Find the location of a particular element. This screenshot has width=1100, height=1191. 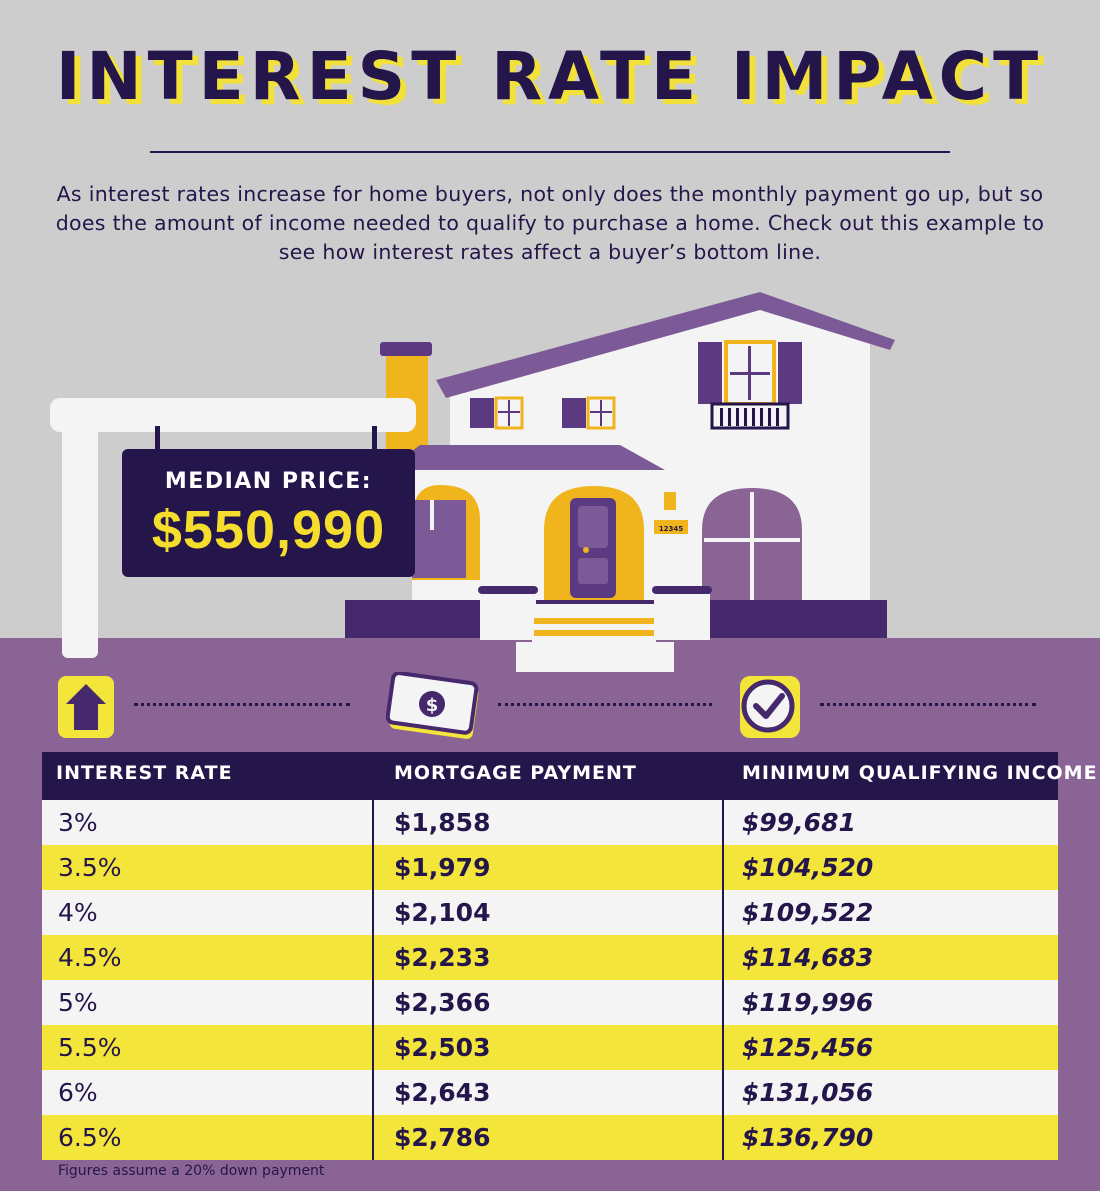

rate-cell: 4% is located at coordinates (78, 912).